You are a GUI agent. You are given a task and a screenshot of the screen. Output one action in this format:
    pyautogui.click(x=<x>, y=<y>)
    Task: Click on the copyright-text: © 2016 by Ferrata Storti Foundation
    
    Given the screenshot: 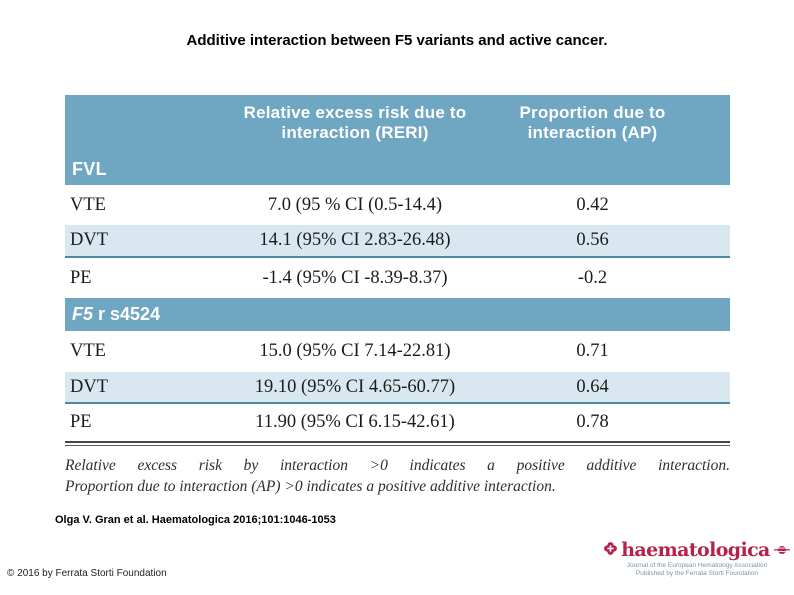 What is the action you would take?
    pyautogui.click(x=87, y=573)
    